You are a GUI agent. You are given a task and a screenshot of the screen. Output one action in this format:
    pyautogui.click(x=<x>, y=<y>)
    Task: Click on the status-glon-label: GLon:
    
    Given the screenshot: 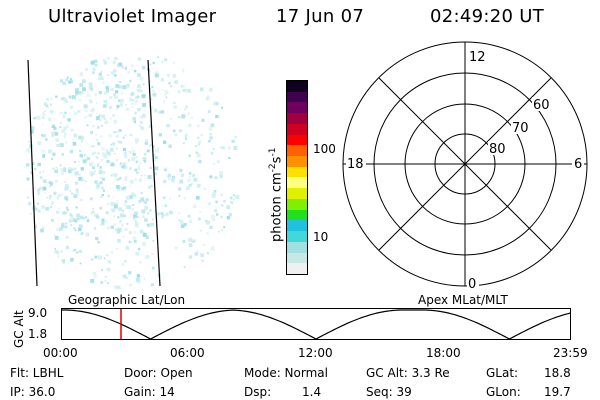 What is the action you would take?
    pyautogui.click(x=503, y=392)
    